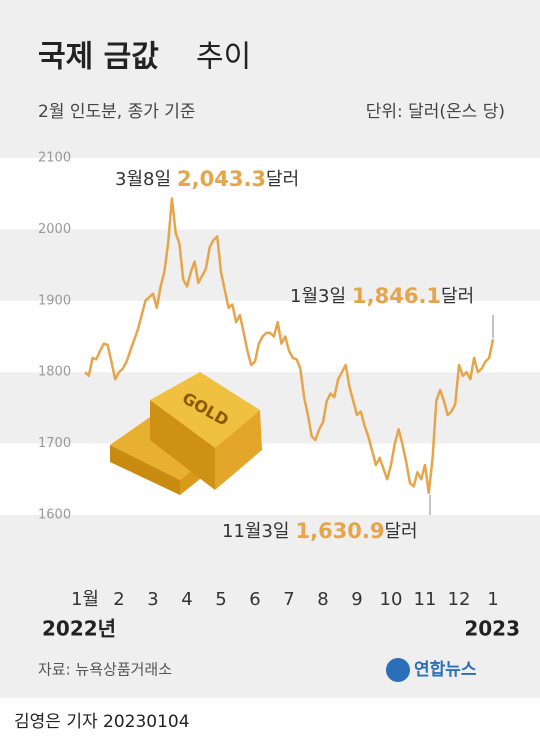 The height and width of the screenshot is (748, 540). Describe the element at coordinates (318, 296) in the screenshot. I see `annotation-part: 1월3일` at that location.